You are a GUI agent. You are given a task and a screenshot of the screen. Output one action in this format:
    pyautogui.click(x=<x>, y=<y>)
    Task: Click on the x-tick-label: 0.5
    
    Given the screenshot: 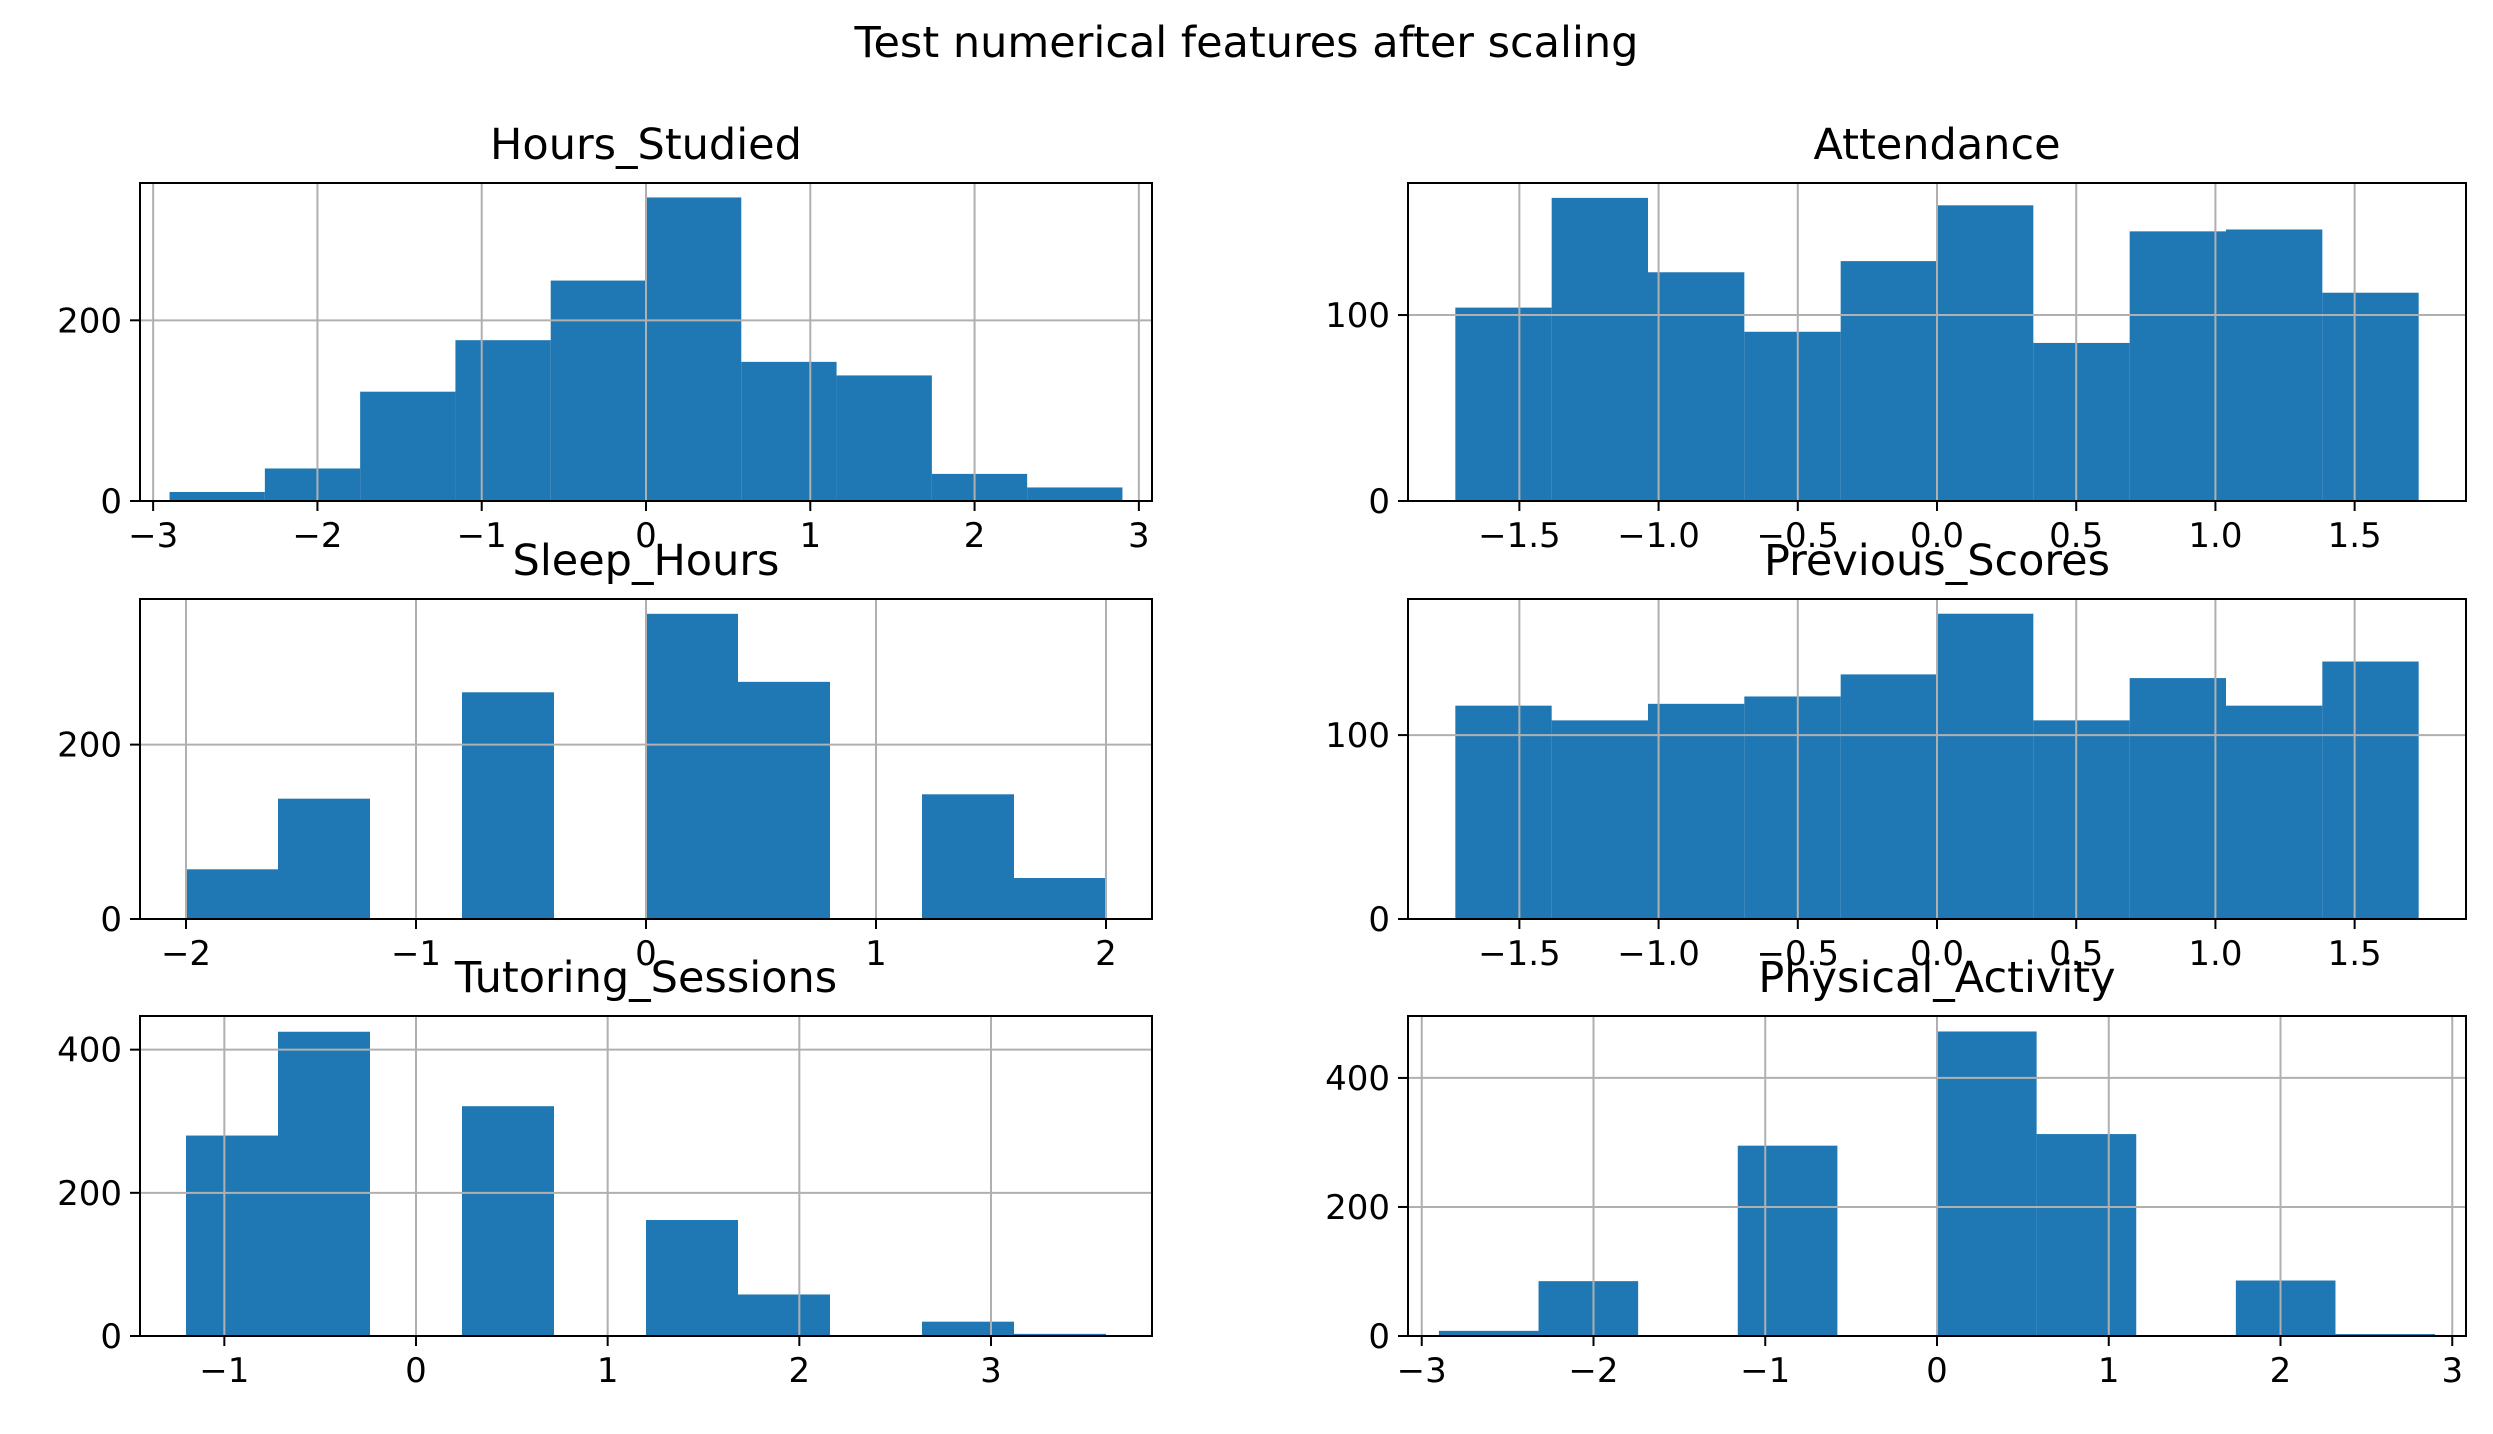 What is the action you would take?
    pyautogui.click(x=2076, y=954)
    